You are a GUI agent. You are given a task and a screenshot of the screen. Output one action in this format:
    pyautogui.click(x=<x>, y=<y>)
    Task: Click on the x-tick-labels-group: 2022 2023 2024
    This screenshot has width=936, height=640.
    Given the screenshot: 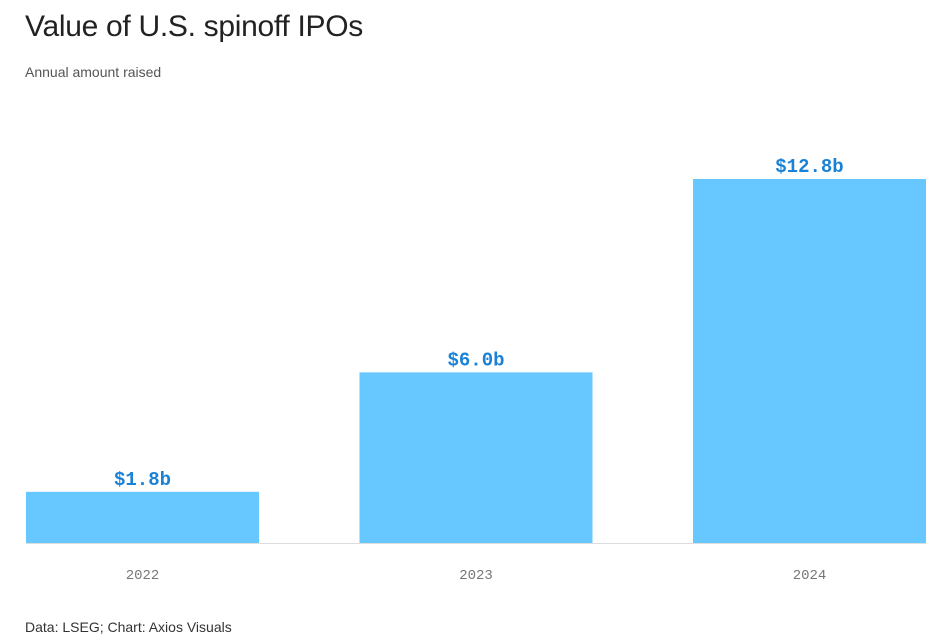 What is the action you would take?
    pyautogui.click(x=476, y=576)
    